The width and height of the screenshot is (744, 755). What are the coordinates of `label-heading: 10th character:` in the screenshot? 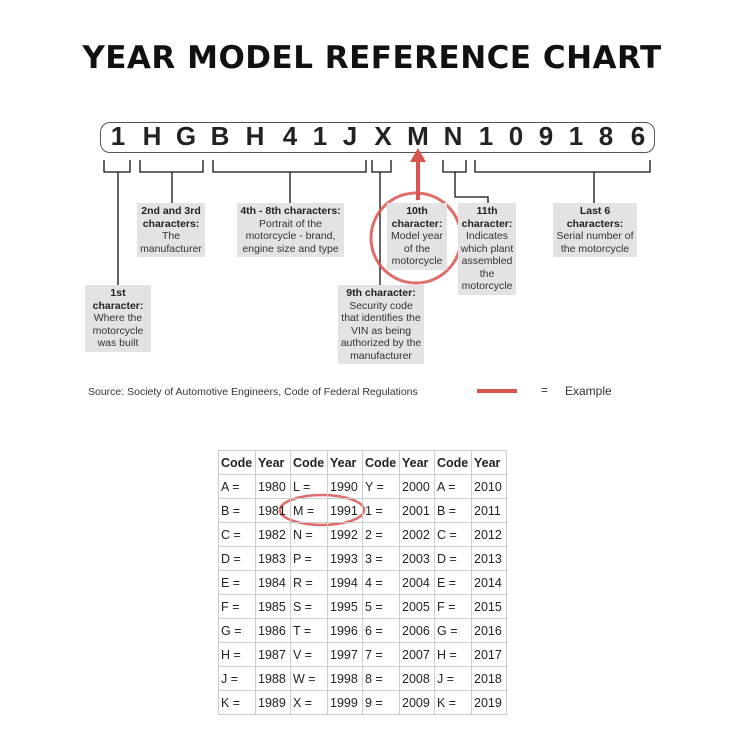 It's located at (417, 217).